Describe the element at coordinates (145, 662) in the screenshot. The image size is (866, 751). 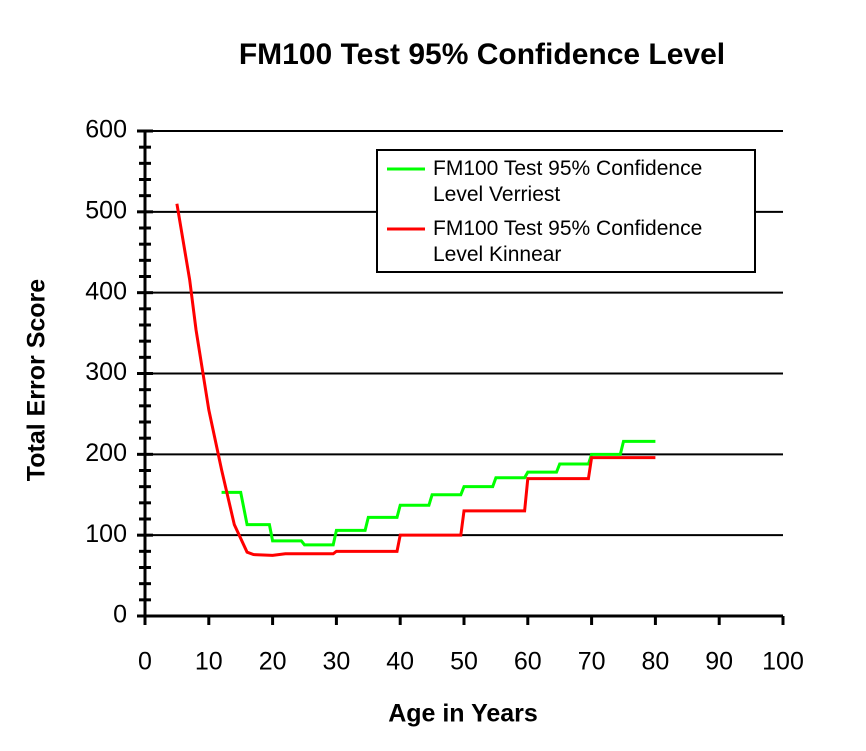
I see `x-tick-label: 0` at that location.